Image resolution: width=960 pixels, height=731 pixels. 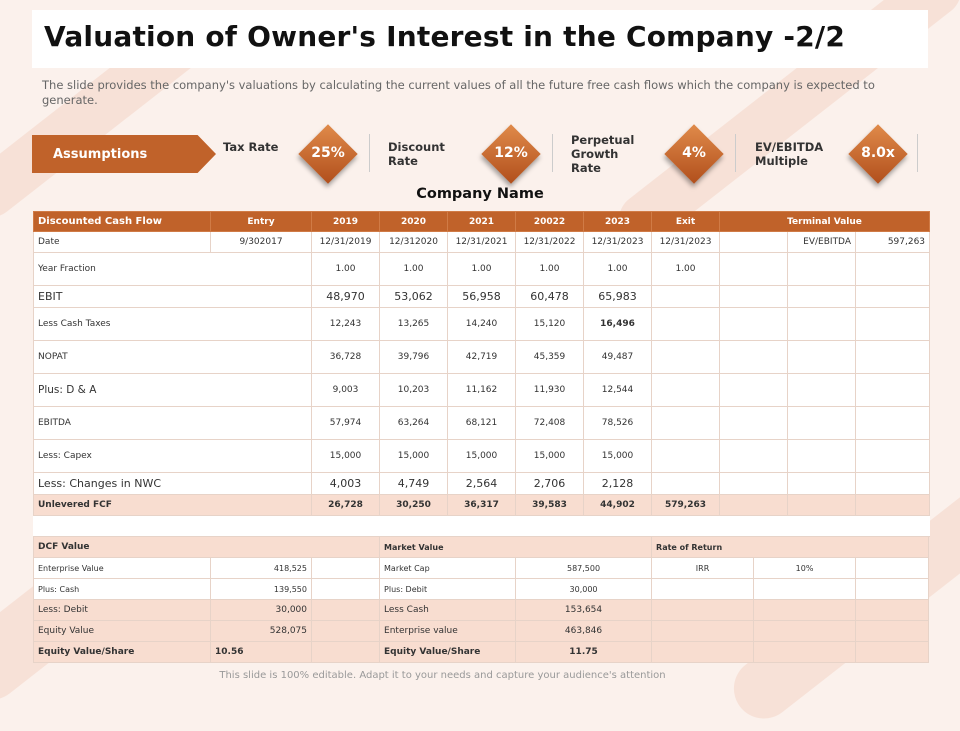 What do you see at coordinates (549, 423) in the screenshot?
I see `table-cell: 72,408` at bounding box center [549, 423].